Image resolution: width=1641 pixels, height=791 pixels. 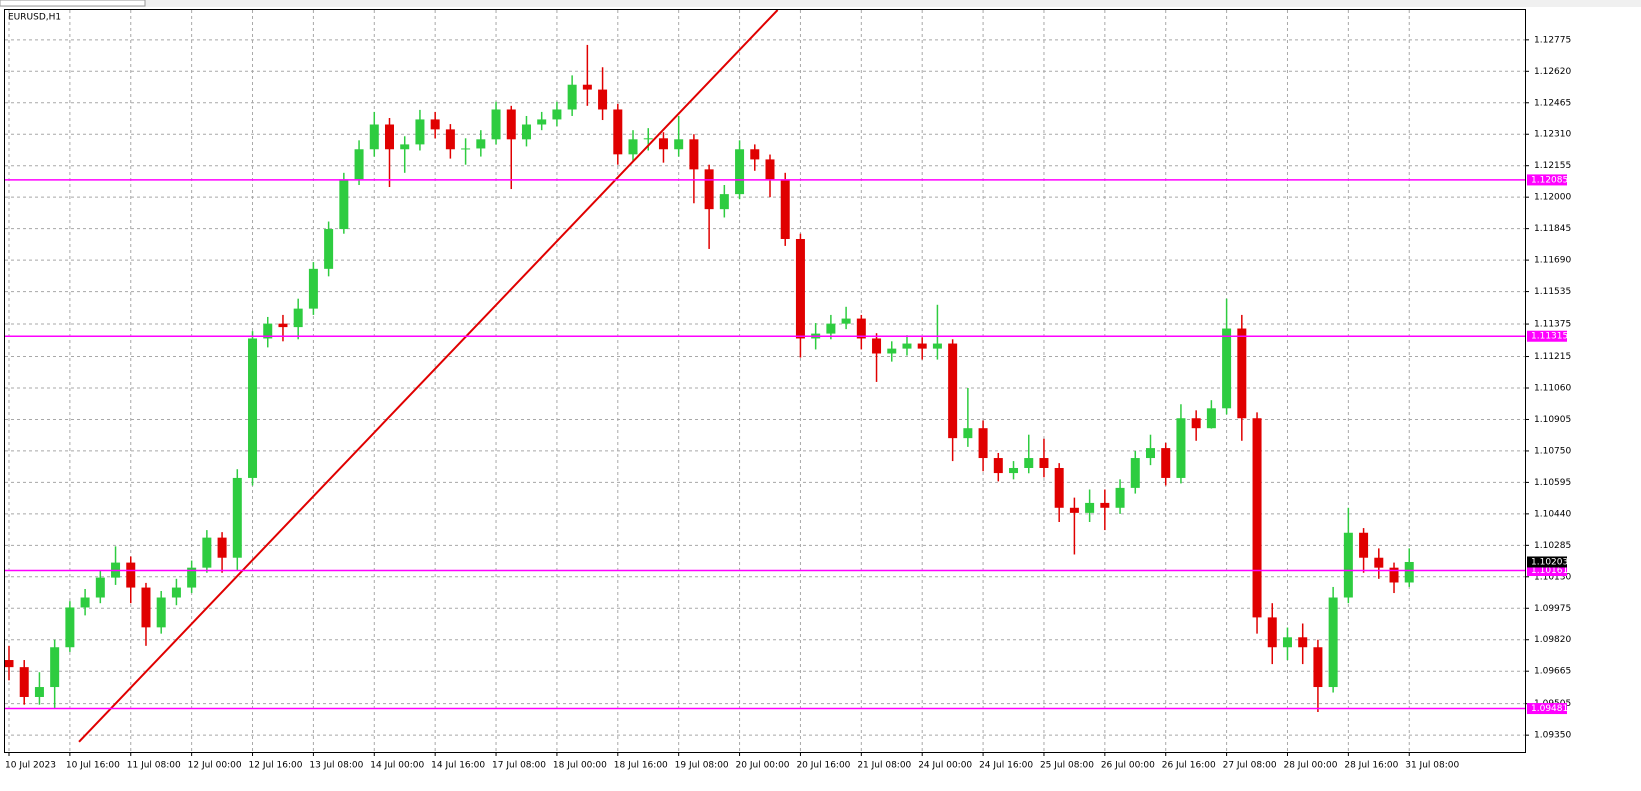 What do you see at coordinates (641, 766) in the screenshot?
I see `x-tick-label: 18 Jul 16:00` at bounding box center [641, 766].